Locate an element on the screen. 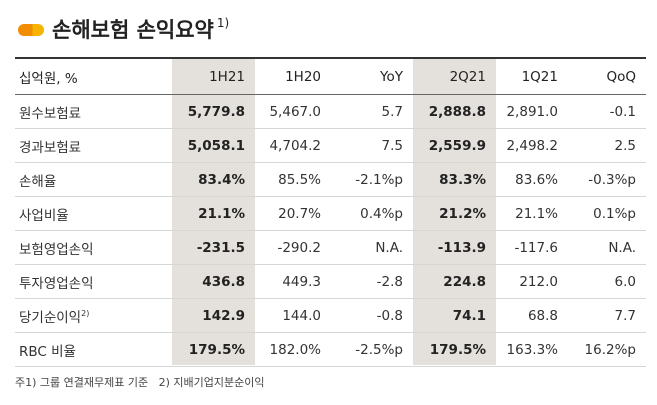 The height and width of the screenshot is (405, 657). table-row: 당기순이익2) 142.9 144.0 -0.8 74.1 68.8 7.7 is located at coordinates (330, 316).